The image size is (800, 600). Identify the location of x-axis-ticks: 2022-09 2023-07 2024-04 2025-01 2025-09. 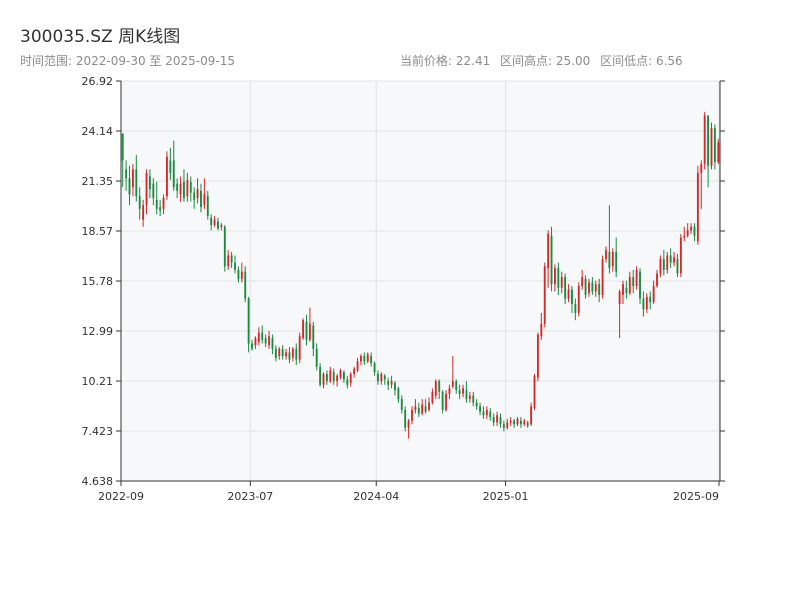
(409, 492).